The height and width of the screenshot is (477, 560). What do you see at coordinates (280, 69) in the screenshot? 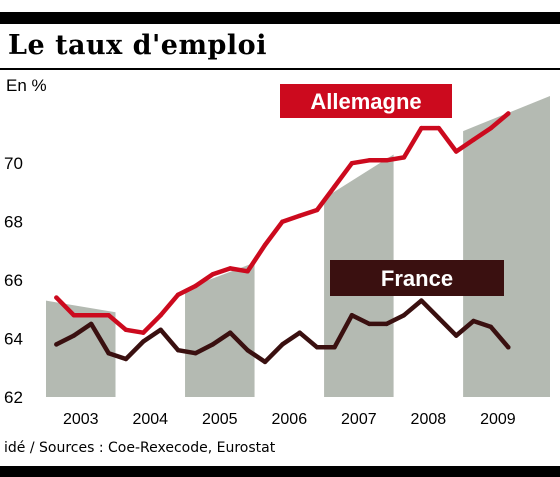
I see `title-rule` at bounding box center [280, 69].